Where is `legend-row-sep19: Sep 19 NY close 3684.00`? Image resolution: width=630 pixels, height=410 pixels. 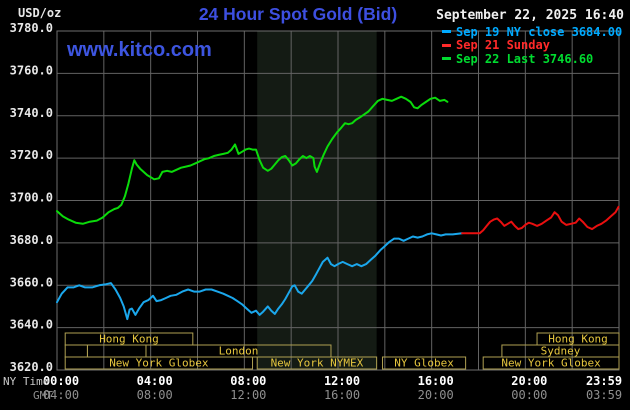
legend-row-sep19: Sep 19 NY close 3684.00 is located at coordinates (532, 32).